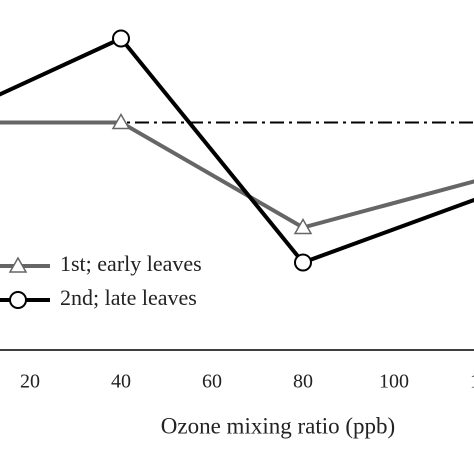 The height and width of the screenshot is (474, 474). What do you see at coordinates (121, 382) in the screenshot?
I see `x-tick-label: 40` at bounding box center [121, 382].